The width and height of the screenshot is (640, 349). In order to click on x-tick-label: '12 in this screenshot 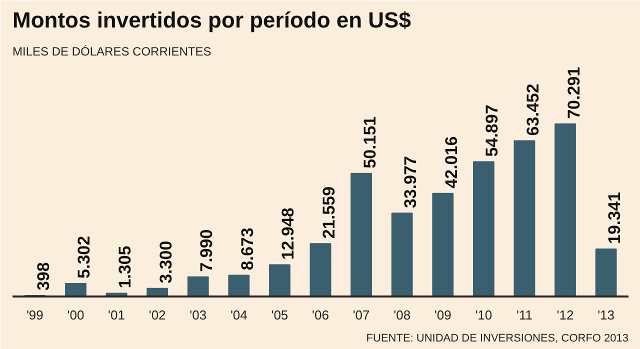, I will do `click(565, 315)`.